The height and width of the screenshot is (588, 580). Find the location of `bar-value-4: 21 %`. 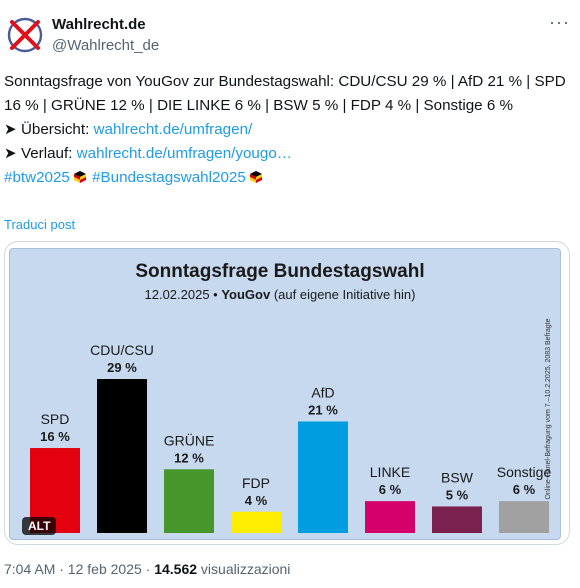

bar-value-4: 21 % is located at coordinates (323, 409).